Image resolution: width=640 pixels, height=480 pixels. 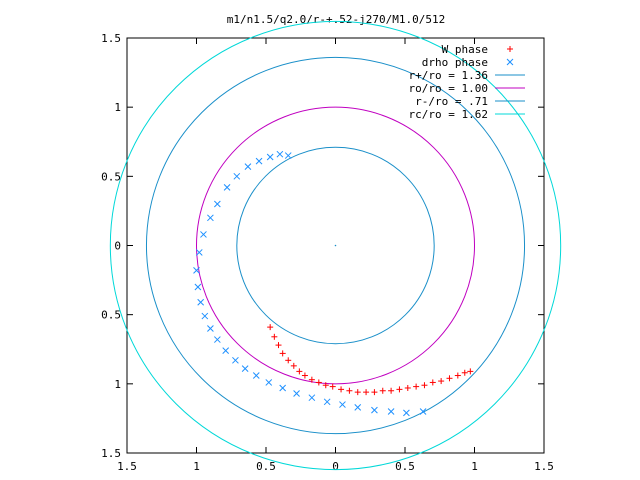 I want to click on chart-title: m1/n1.5/q2.0/r-+.52-j270/M1.0/512, so click(x=336, y=19).